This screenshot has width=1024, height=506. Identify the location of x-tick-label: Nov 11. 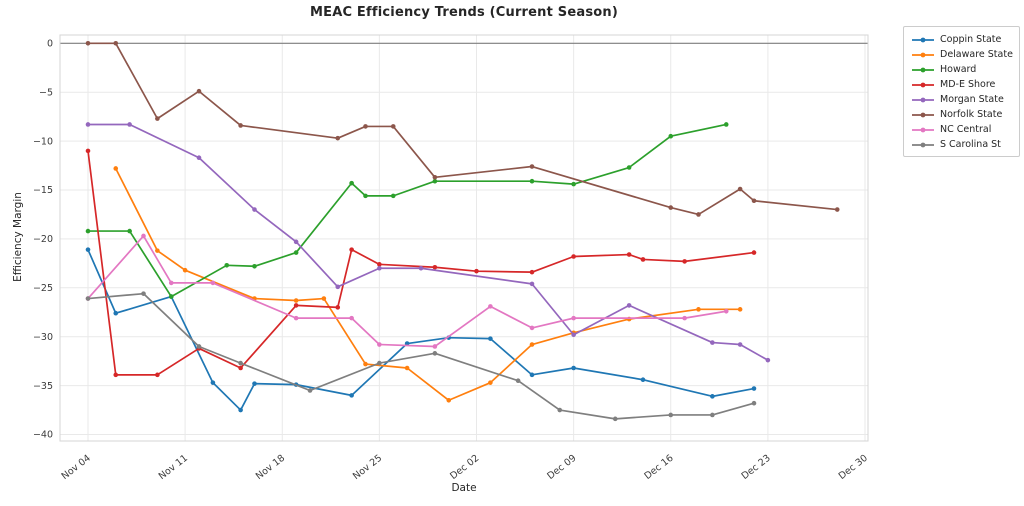
(173, 467).